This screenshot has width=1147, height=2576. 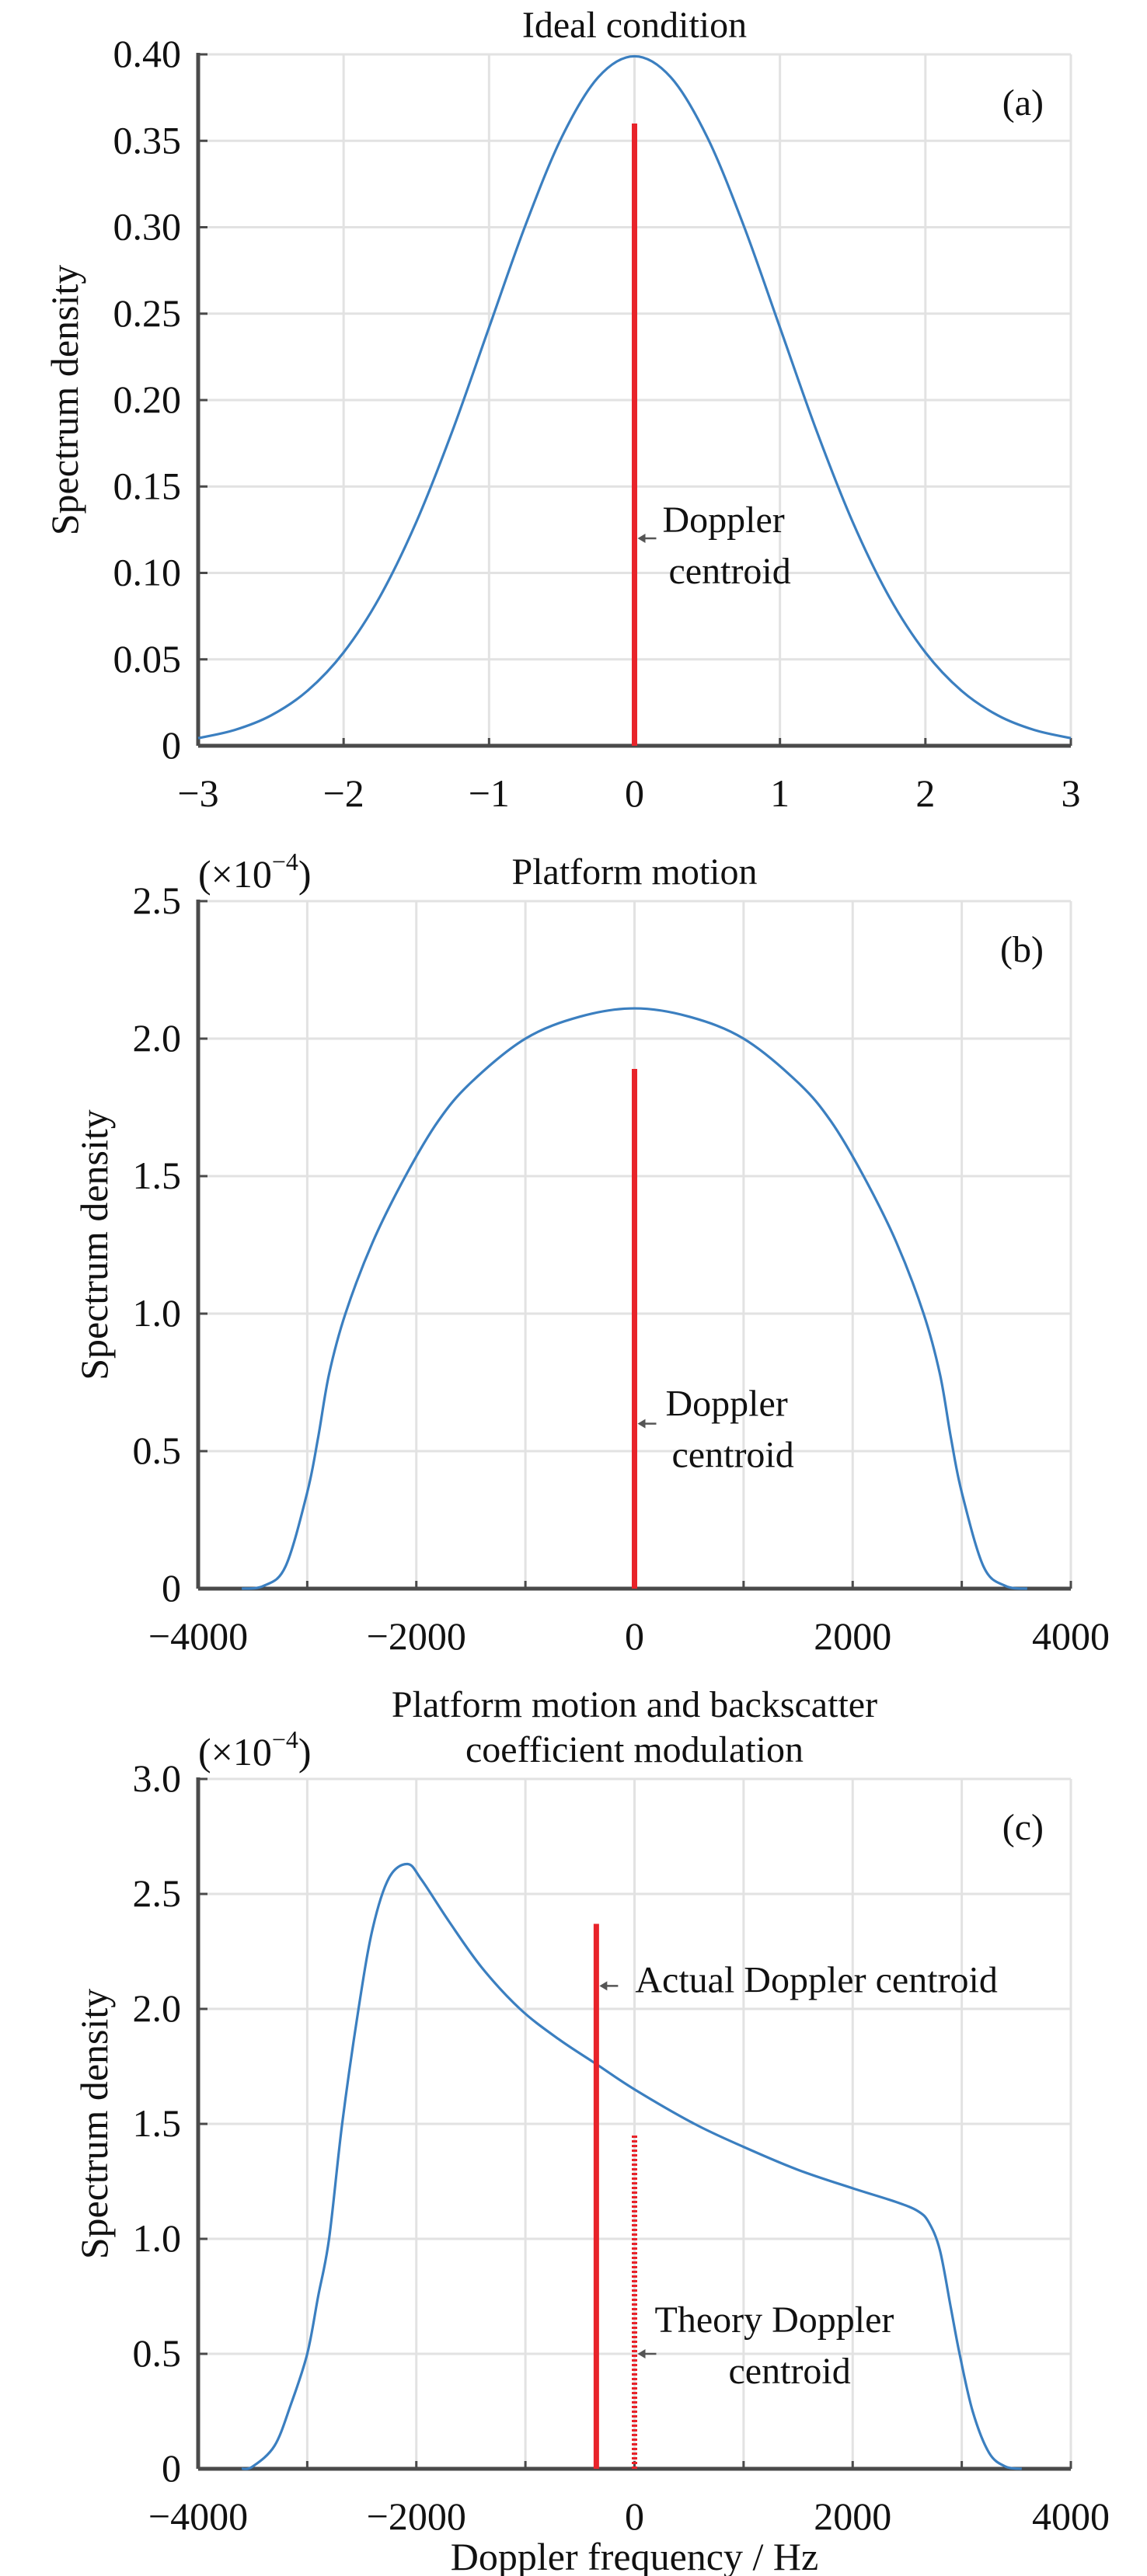 I want to click on y-tick-label: 0.25, so click(x=148, y=313).